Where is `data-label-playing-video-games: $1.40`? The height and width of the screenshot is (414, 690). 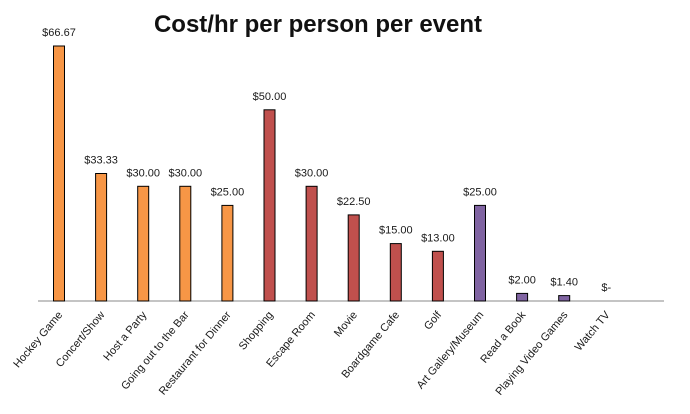 data-label-playing-video-games: $1.40 is located at coordinates (564, 283).